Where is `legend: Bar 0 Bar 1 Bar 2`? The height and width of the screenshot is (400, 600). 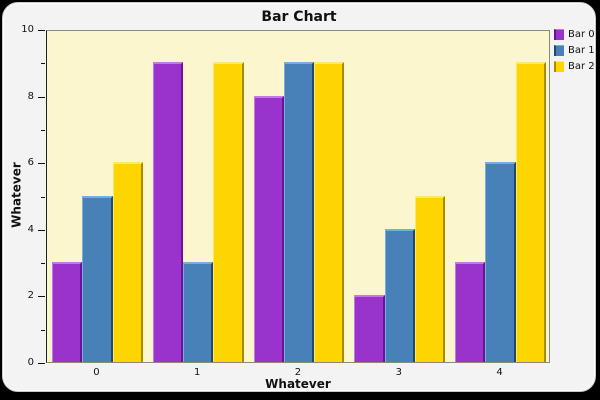 legend: Bar 0 Bar 1 Bar 2 is located at coordinates (574, 50).